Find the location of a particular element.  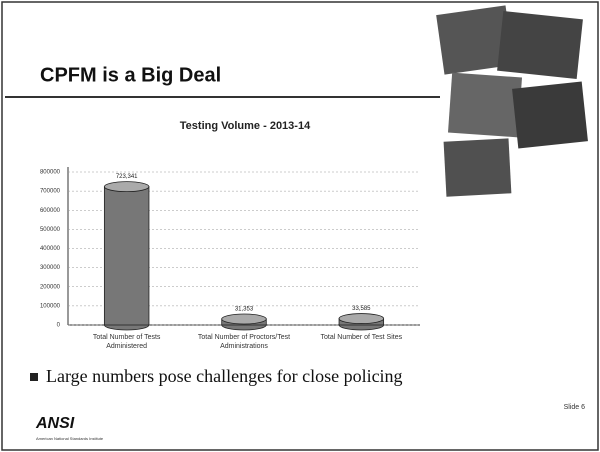

value-label: 723,341 is located at coordinates (127, 177).